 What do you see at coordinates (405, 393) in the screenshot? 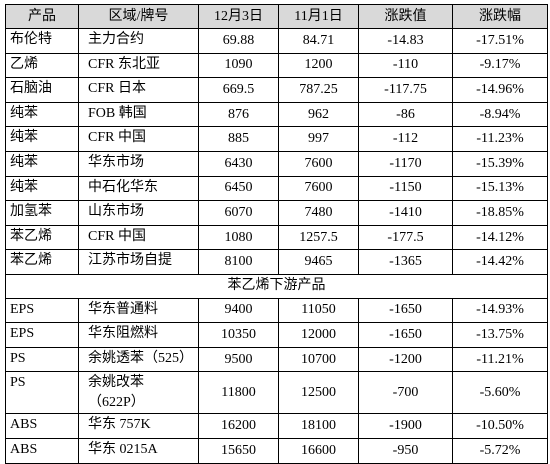
I see `table-cell: -700` at bounding box center [405, 393].